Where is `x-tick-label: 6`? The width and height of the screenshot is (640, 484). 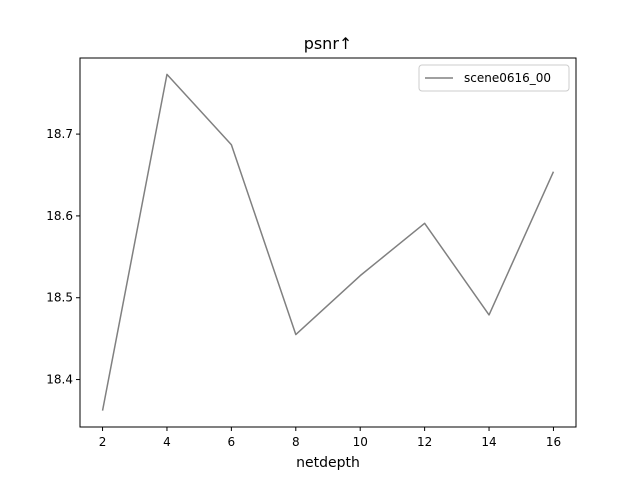
x-tick-label: 6 is located at coordinates (232, 442).